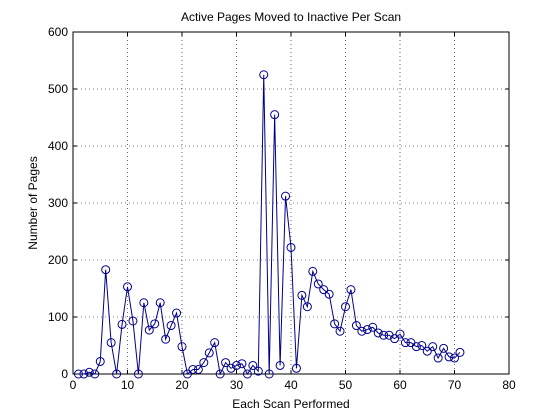 The image size is (560, 420). Describe the element at coordinates (128, 385) in the screenshot. I see `x-tick-label: 10` at that location.